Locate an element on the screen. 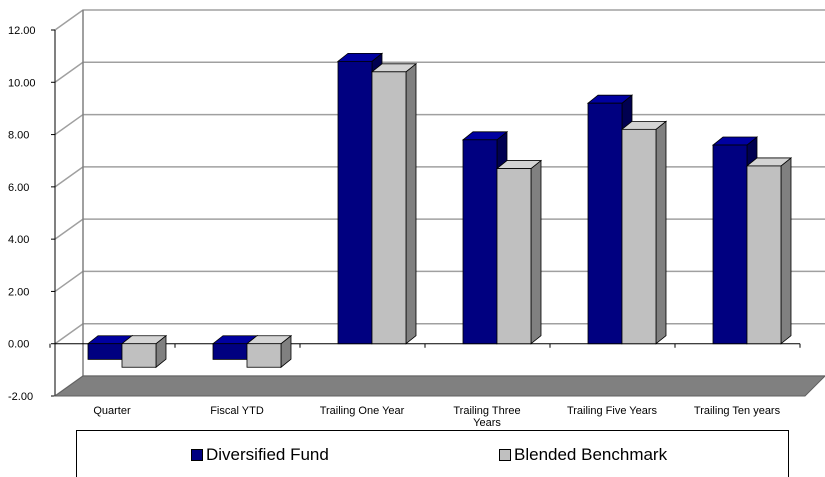 The width and height of the screenshot is (825, 477). y-tick-label: -2.00 is located at coordinates (20, 397).